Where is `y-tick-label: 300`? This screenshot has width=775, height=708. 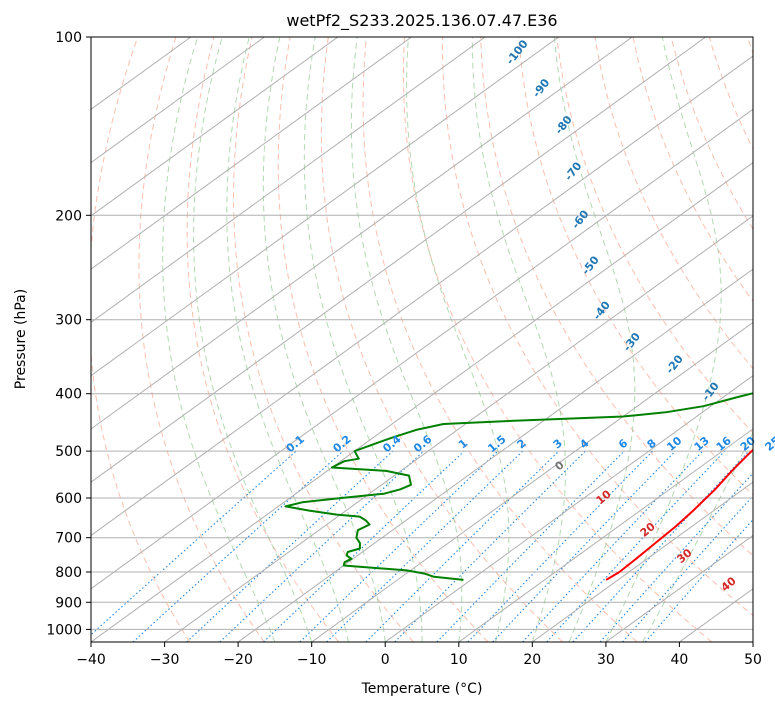 y-tick-label: 300 is located at coordinates (68, 321).